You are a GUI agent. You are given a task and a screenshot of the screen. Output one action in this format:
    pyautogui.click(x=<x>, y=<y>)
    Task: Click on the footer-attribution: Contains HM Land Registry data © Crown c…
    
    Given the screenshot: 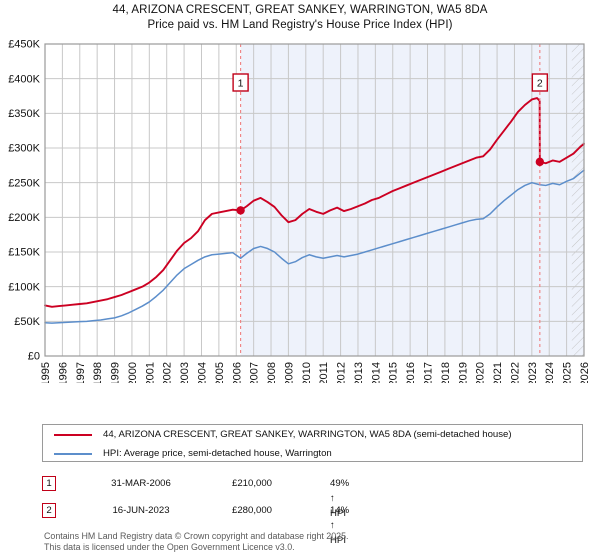 What is the action you would take?
    pyautogui.click(x=314, y=541)
    